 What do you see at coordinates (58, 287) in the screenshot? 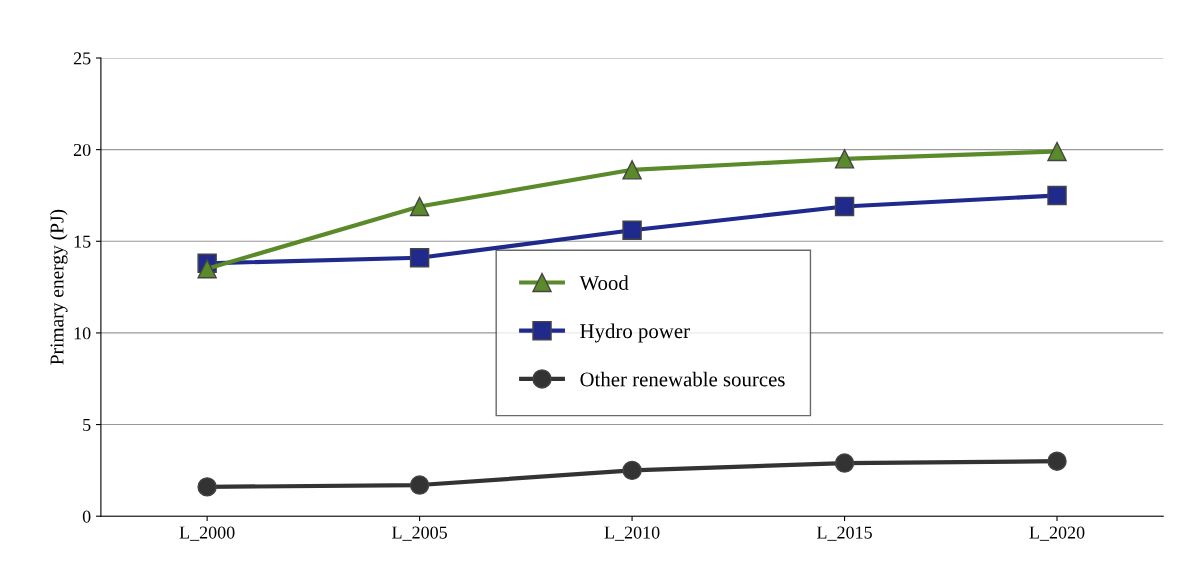
I see `y-axis-title: Primary energy (PJ)` at bounding box center [58, 287].